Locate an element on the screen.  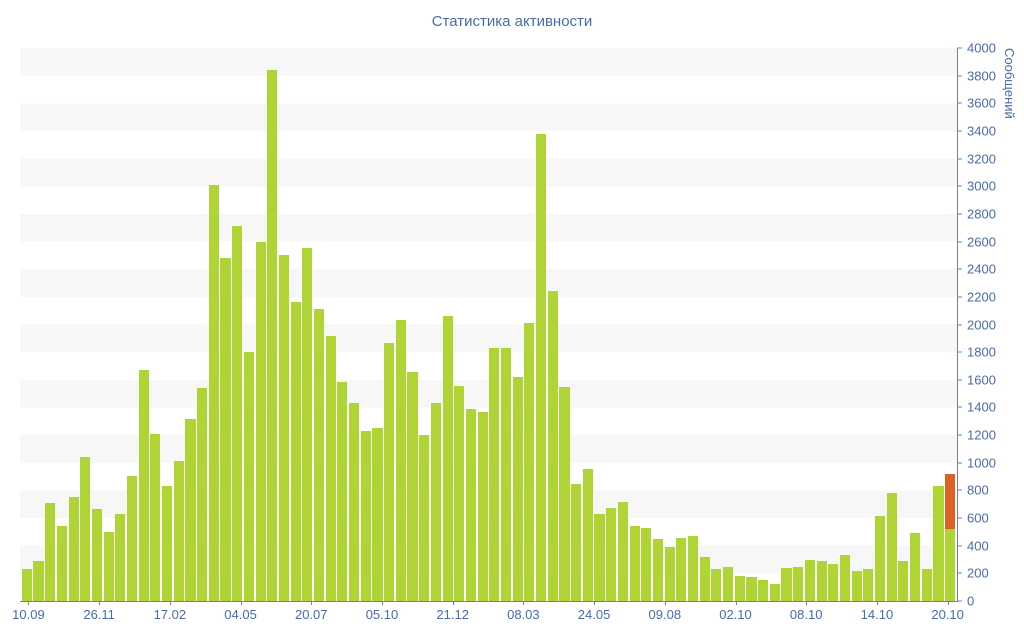
x-axis-label: 20.07 is located at coordinates (311, 614).